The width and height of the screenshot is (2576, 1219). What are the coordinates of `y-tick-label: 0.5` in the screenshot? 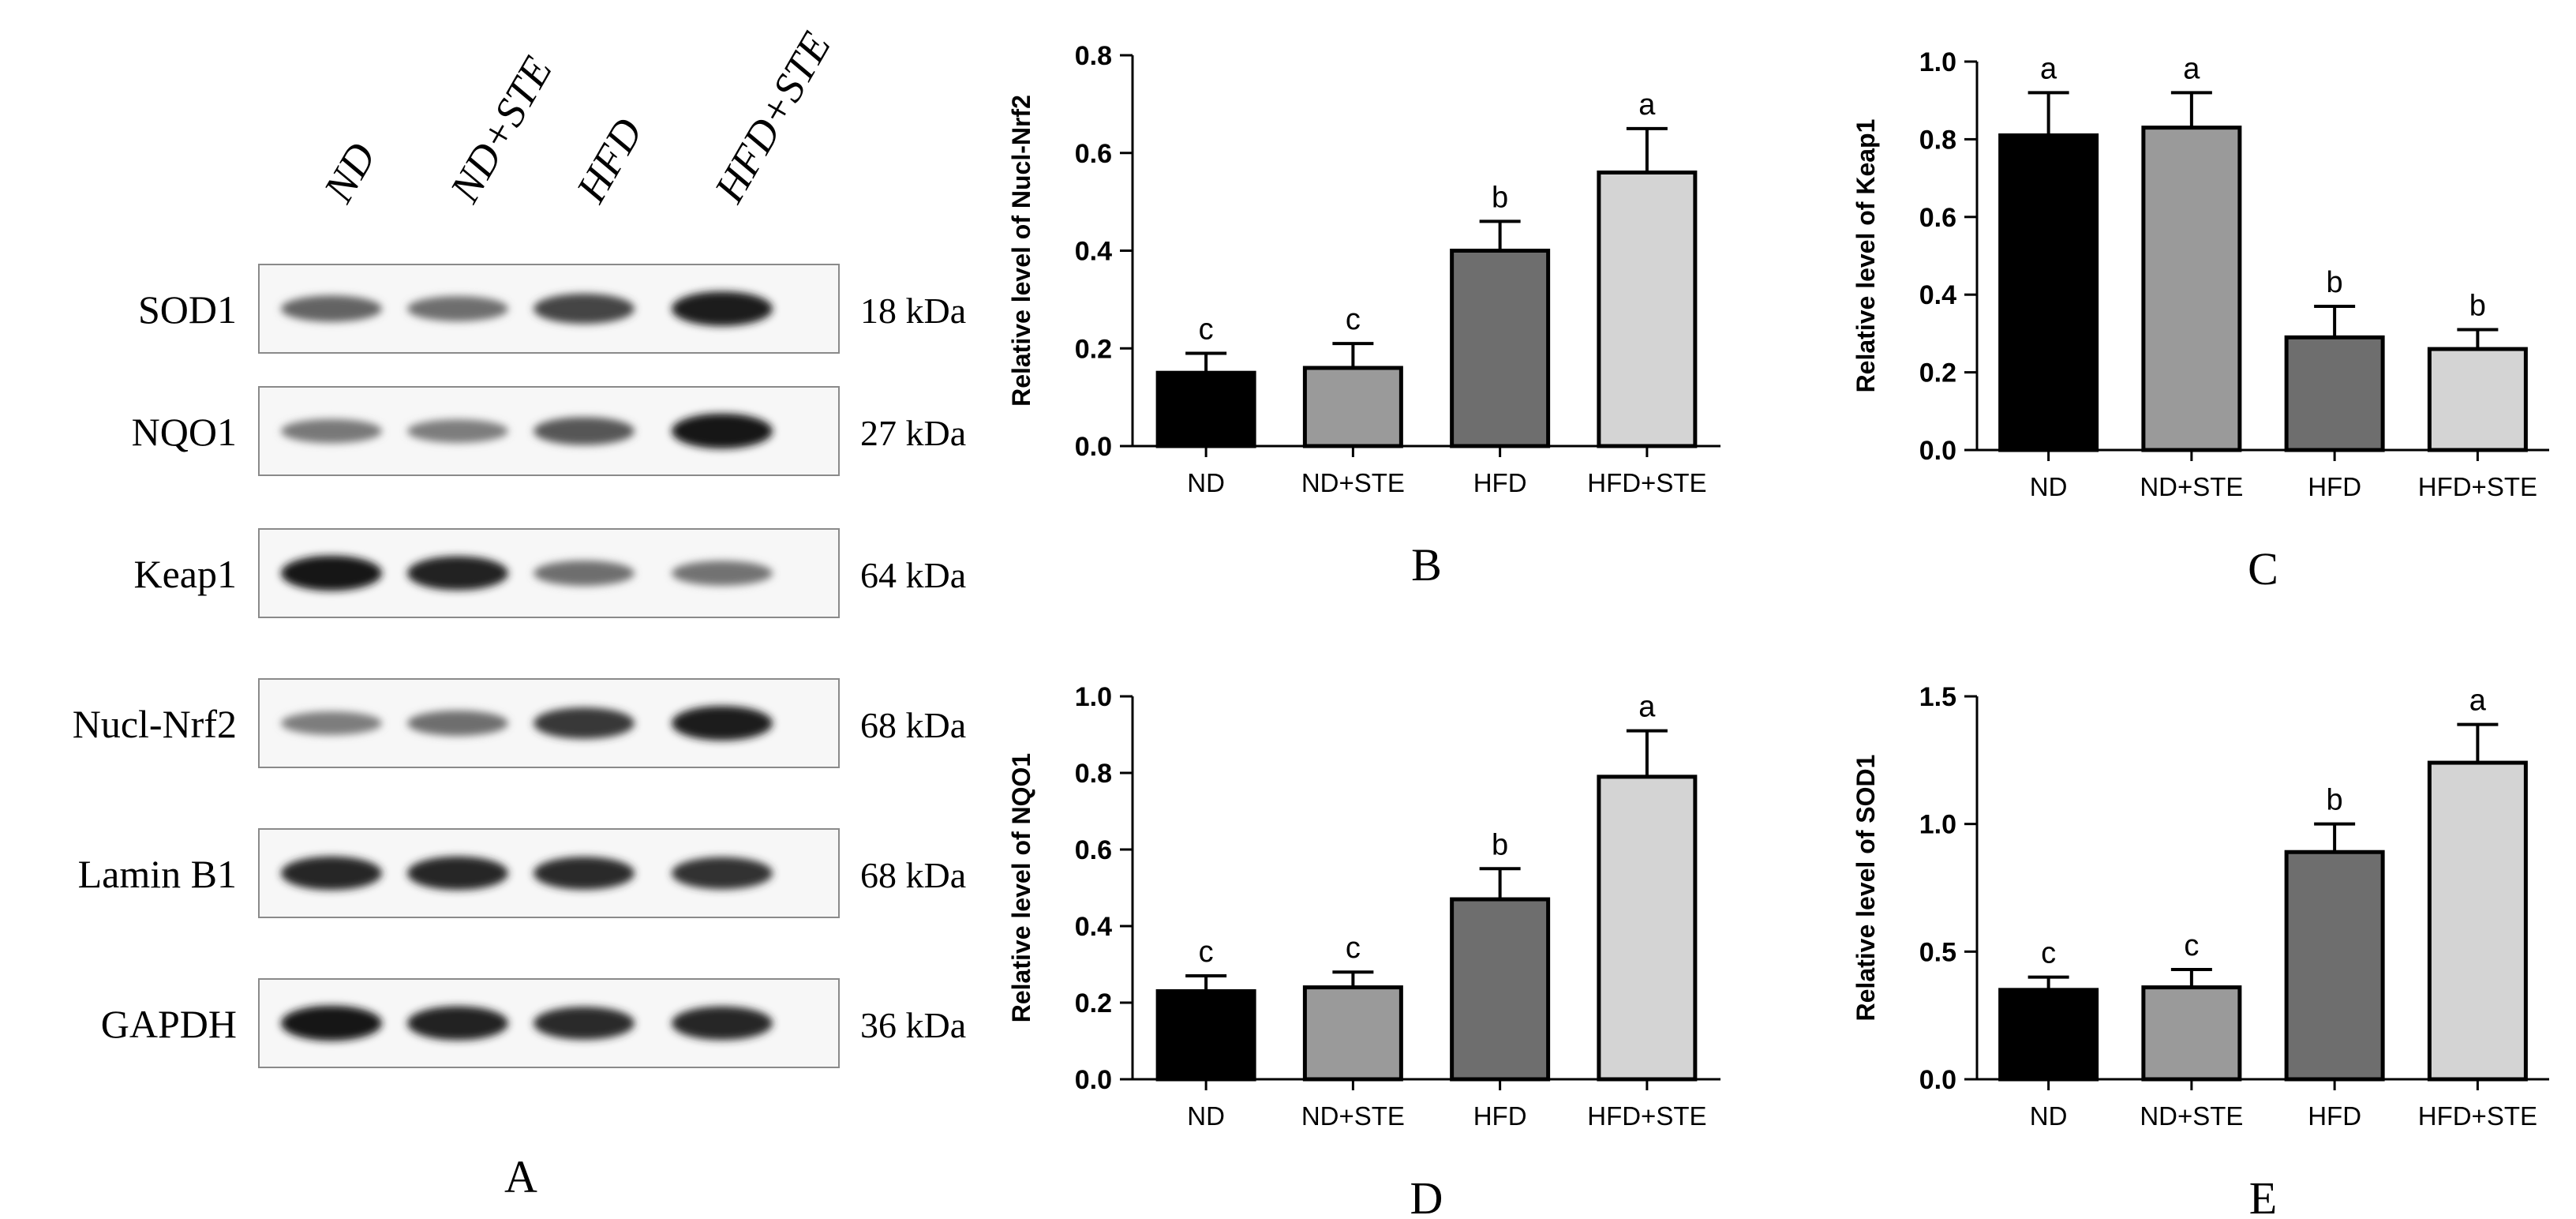 It's located at (1937, 952).